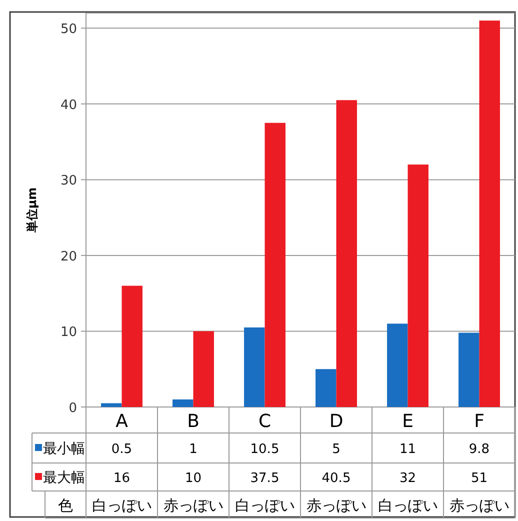 Image resolution: width=518 pixels, height=521 pixels. I want to click on x-tick-label: F, so click(479, 421).